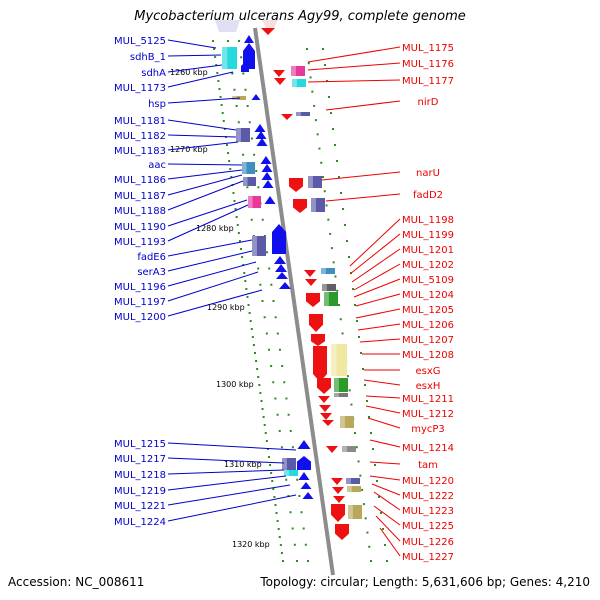  Describe the element at coordinates (215, 228) in the screenshot. I see `scale-label: 1280 kbp` at that location.